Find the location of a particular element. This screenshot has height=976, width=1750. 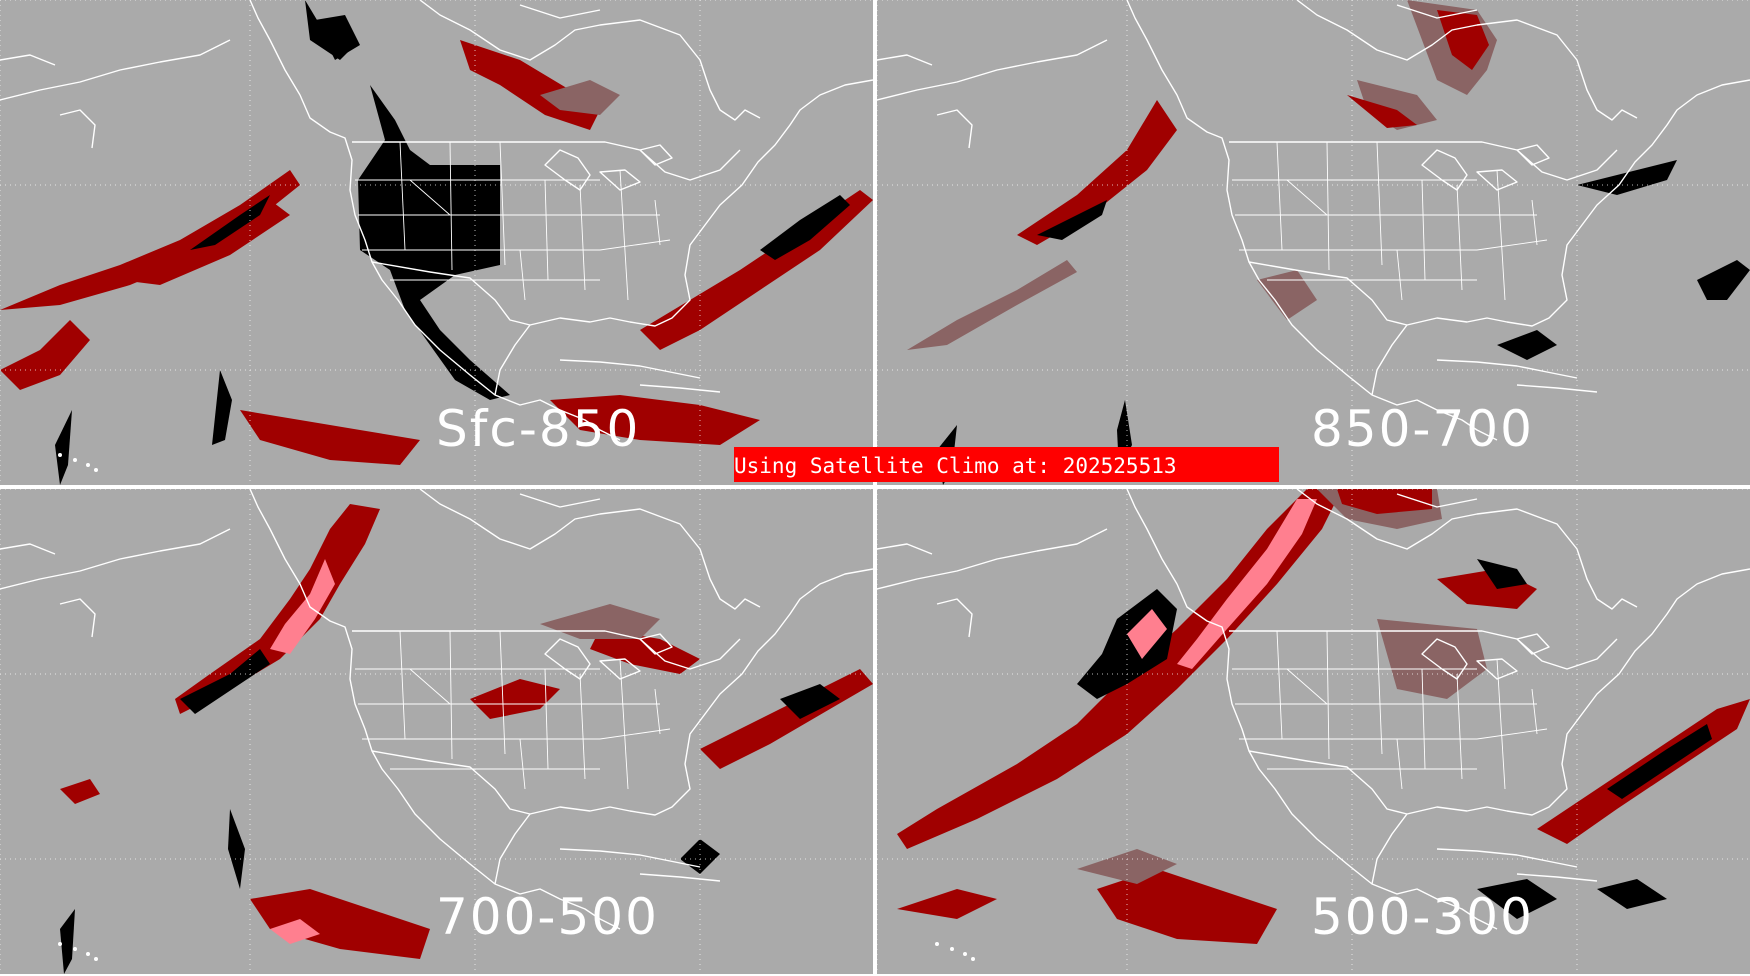

panel-label-850-700: 850-700 is located at coordinates (1422, 429).